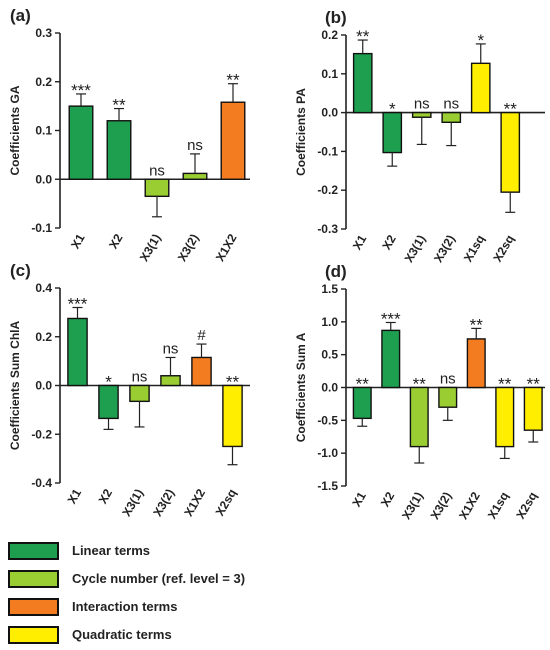 Image resolution: width=550 pixels, height=650 pixels. Describe the element at coordinates (198, 634) in the screenshot. I see `legend-item-quadratic: Quadratic terms` at that location.